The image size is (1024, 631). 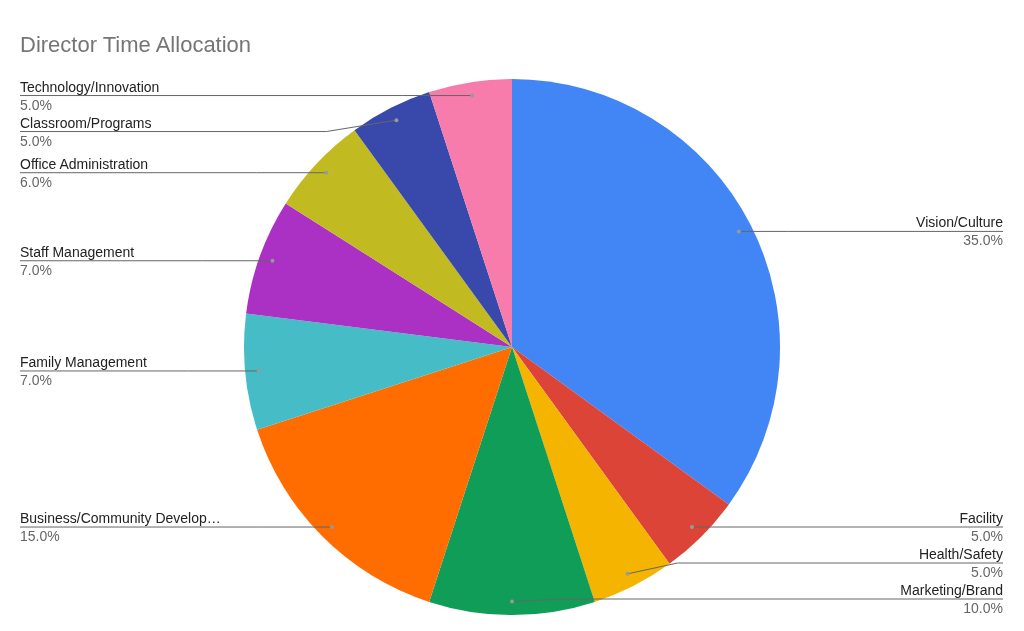 What do you see at coordinates (83, 361) in the screenshot?
I see `slice-label: Family Management` at bounding box center [83, 361].